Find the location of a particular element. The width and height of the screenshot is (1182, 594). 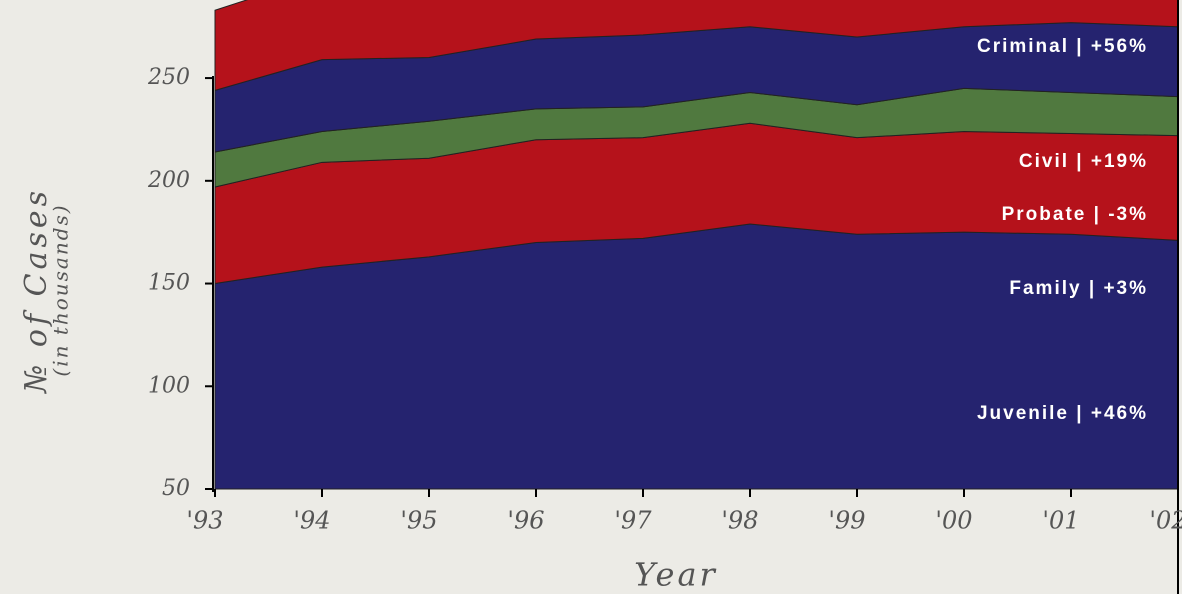

y-title-group: № of Cases (in thousands) is located at coordinates (46, 291).